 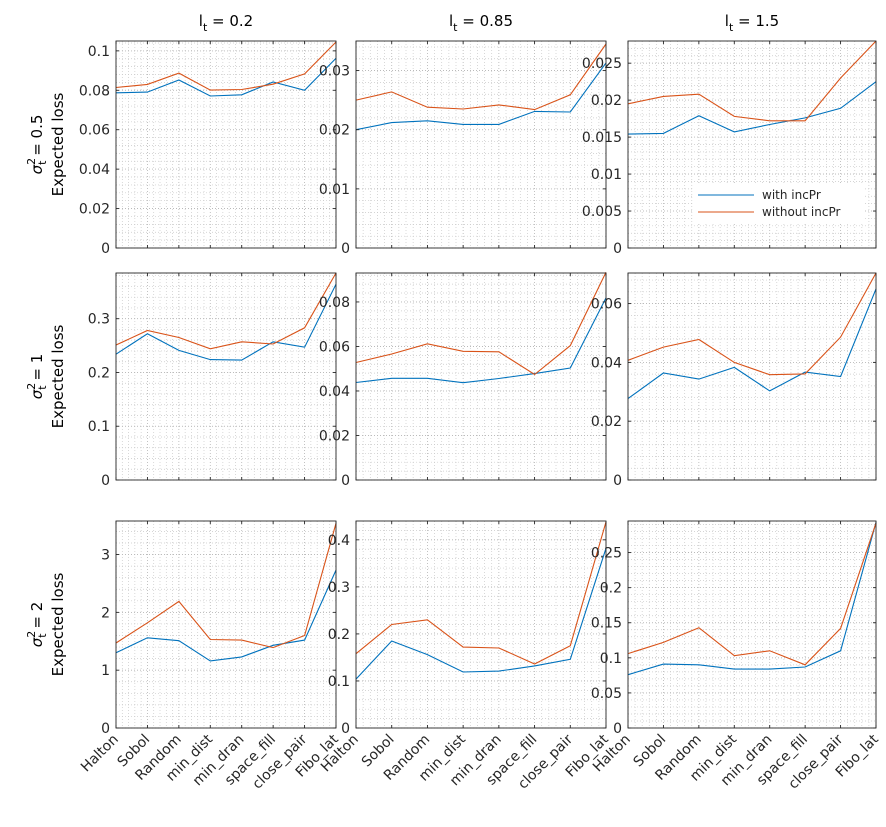 I want to click on legend-box, so click(x=779, y=203).